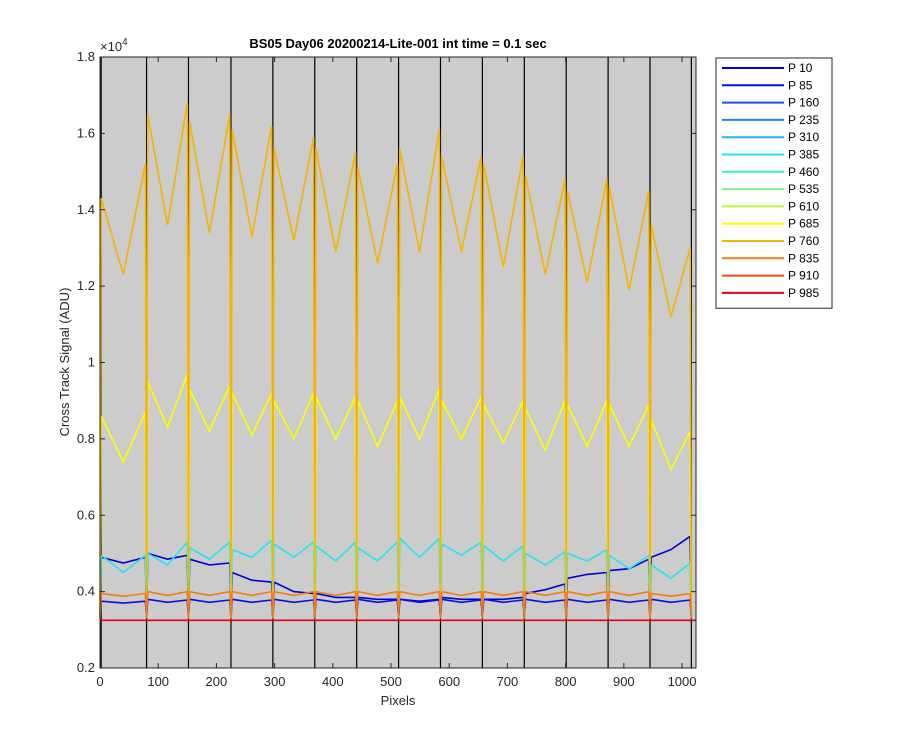  I want to click on y-tick-label: 0.8, so click(86, 438).